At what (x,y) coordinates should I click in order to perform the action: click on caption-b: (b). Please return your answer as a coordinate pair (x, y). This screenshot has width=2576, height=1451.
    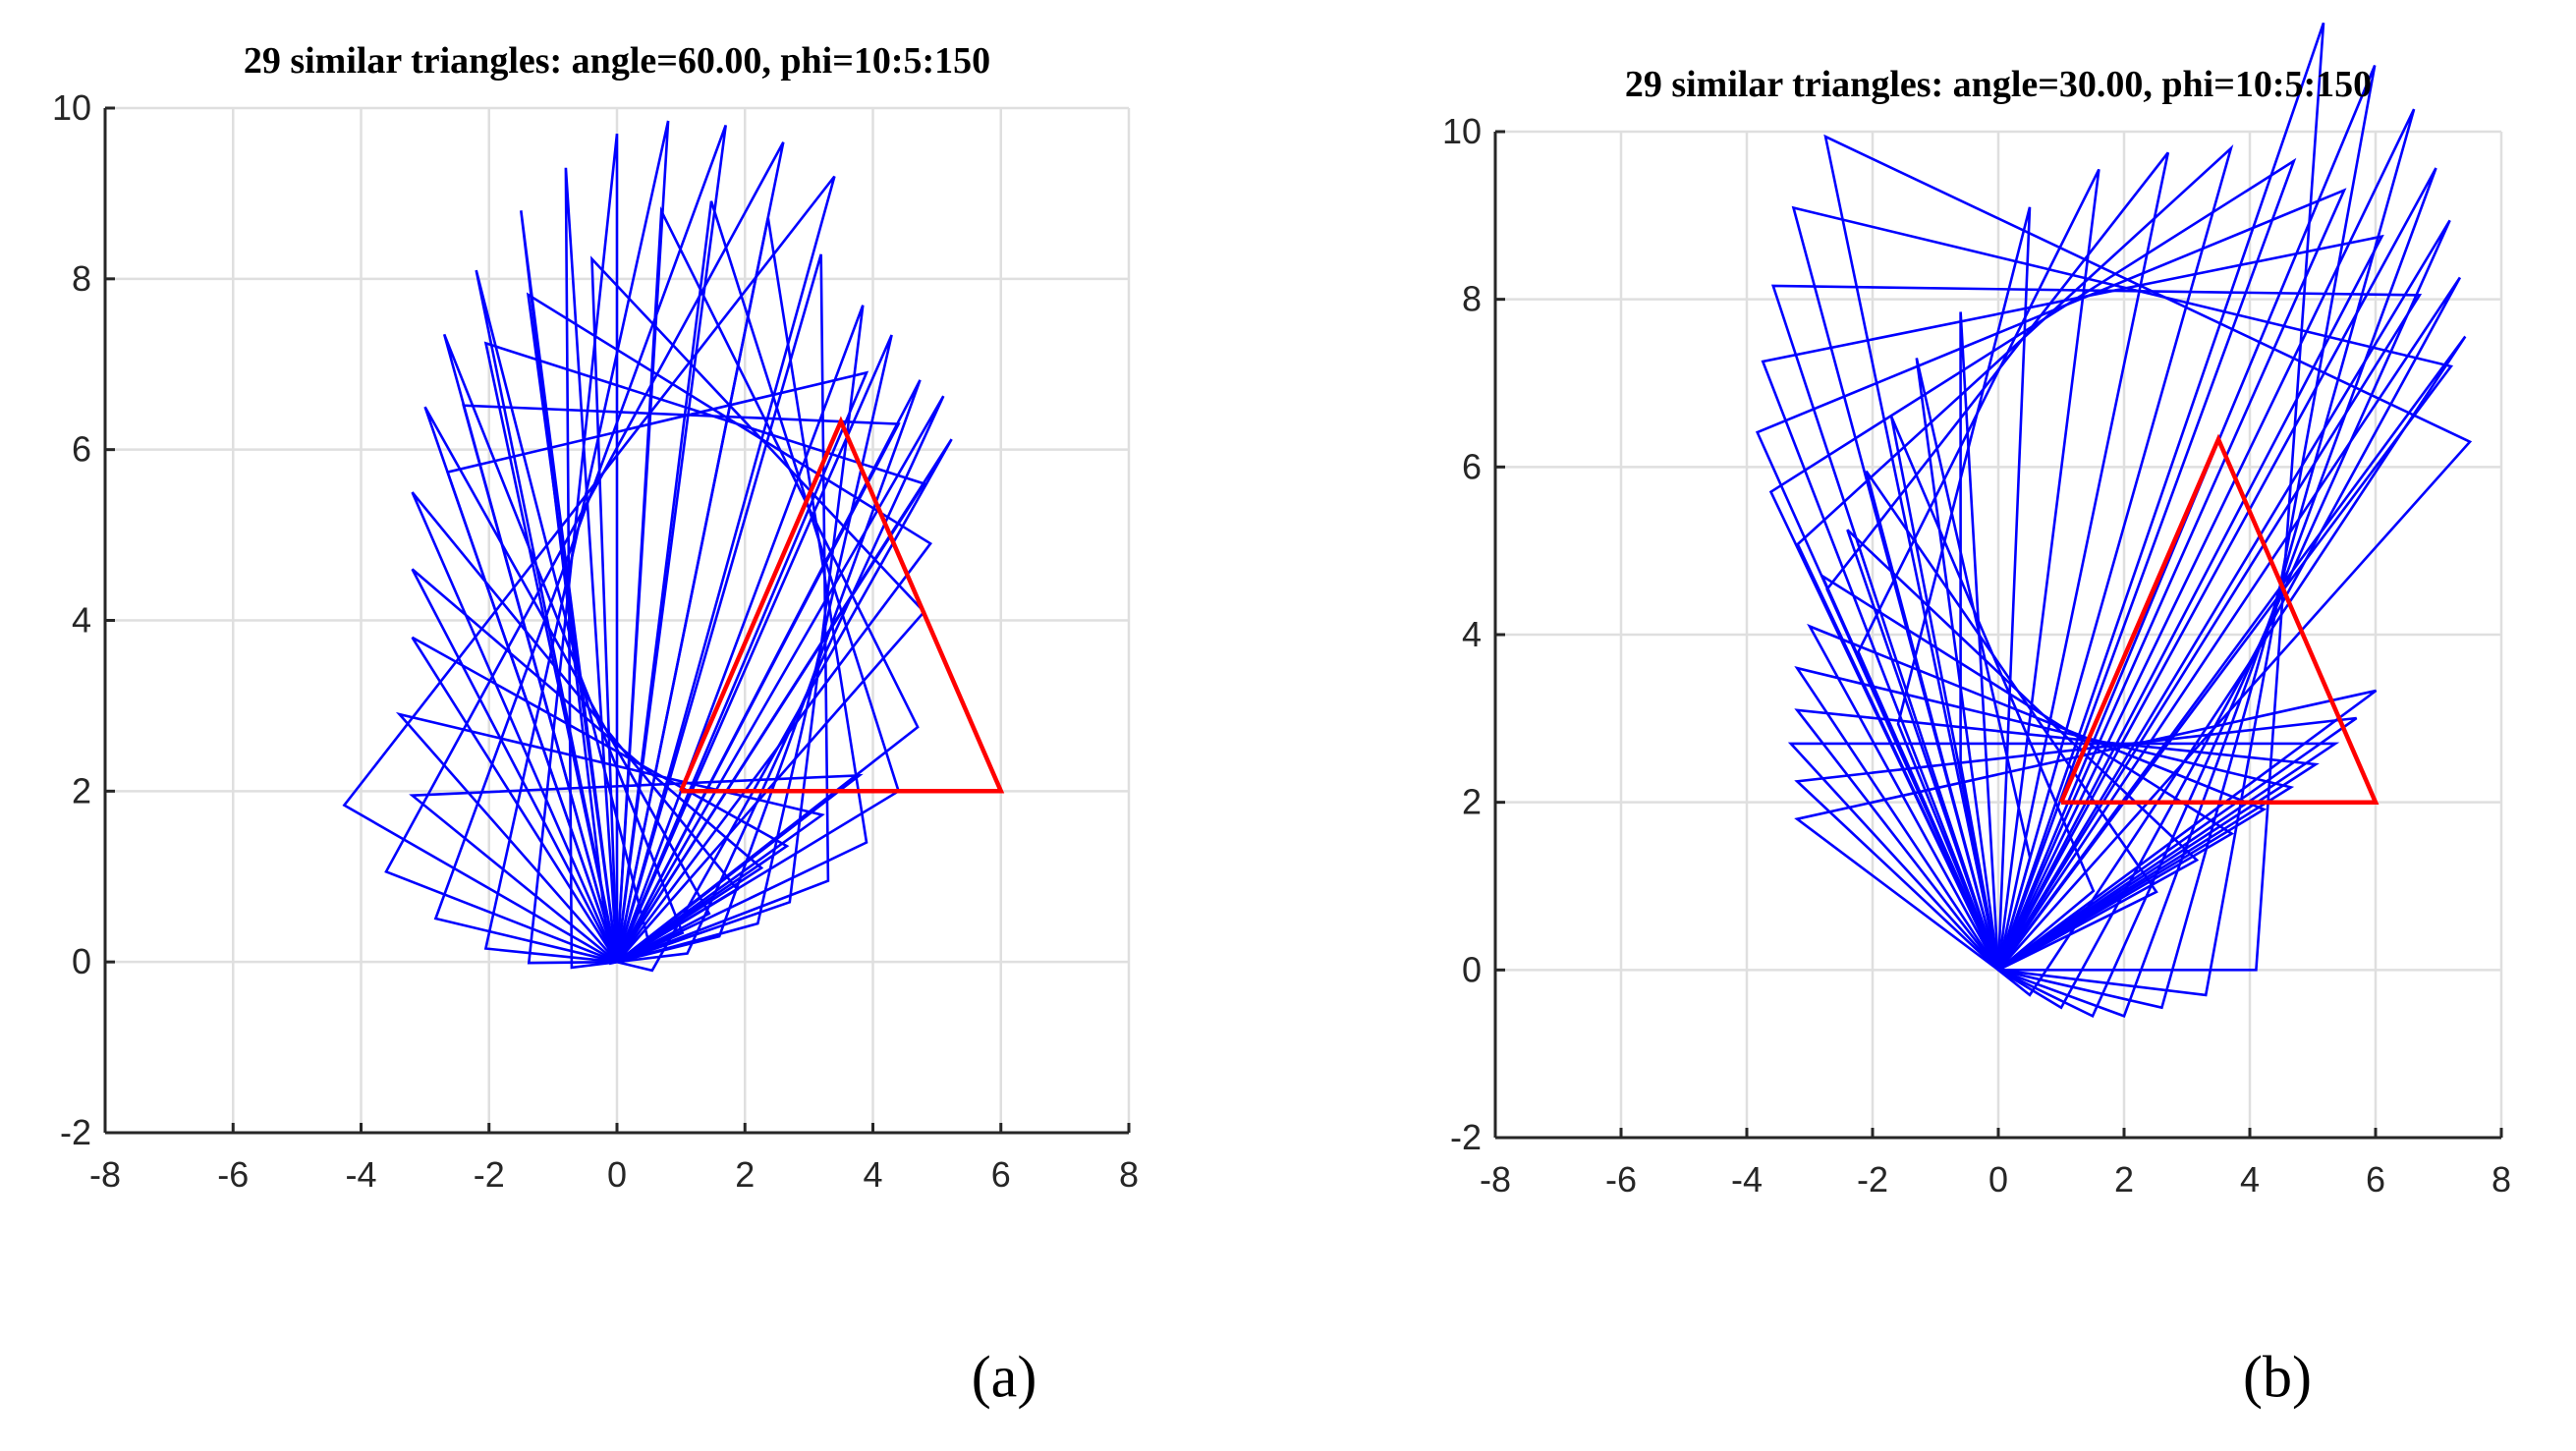
    Looking at the image, I should click on (2277, 1377).